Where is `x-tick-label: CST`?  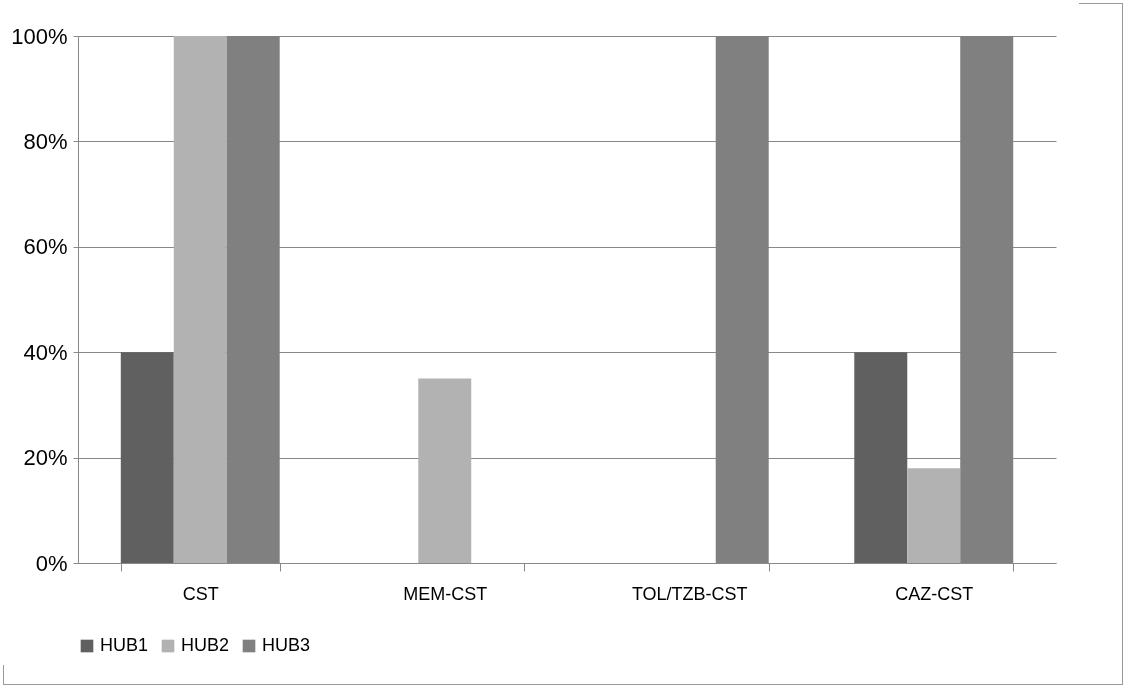
x-tick-label: CST is located at coordinates (200, 593).